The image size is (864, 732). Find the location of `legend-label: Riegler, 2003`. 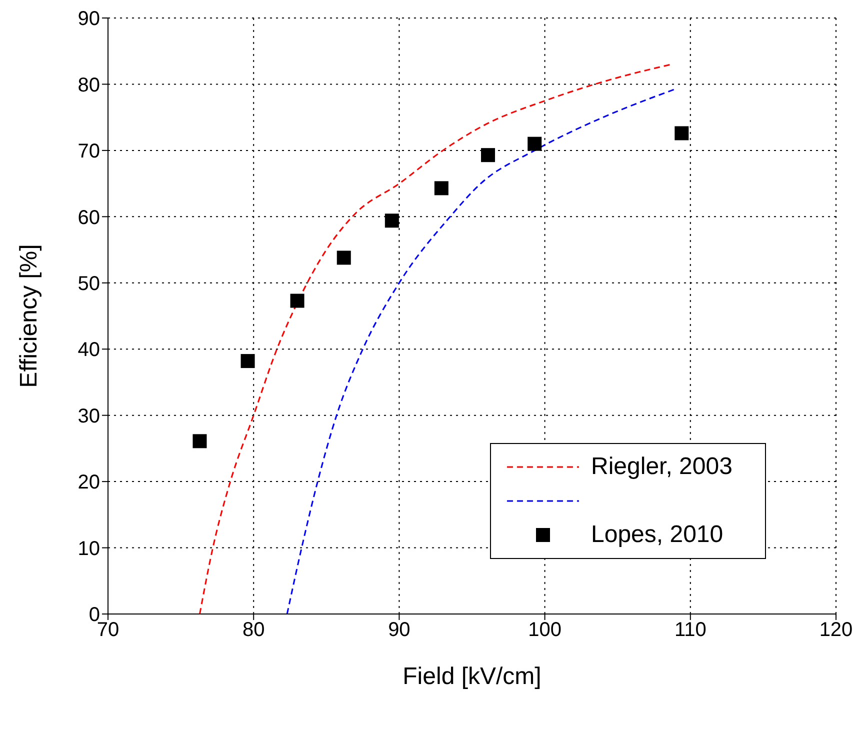

legend-label: Riegler, 2003 is located at coordinates (661, 467).